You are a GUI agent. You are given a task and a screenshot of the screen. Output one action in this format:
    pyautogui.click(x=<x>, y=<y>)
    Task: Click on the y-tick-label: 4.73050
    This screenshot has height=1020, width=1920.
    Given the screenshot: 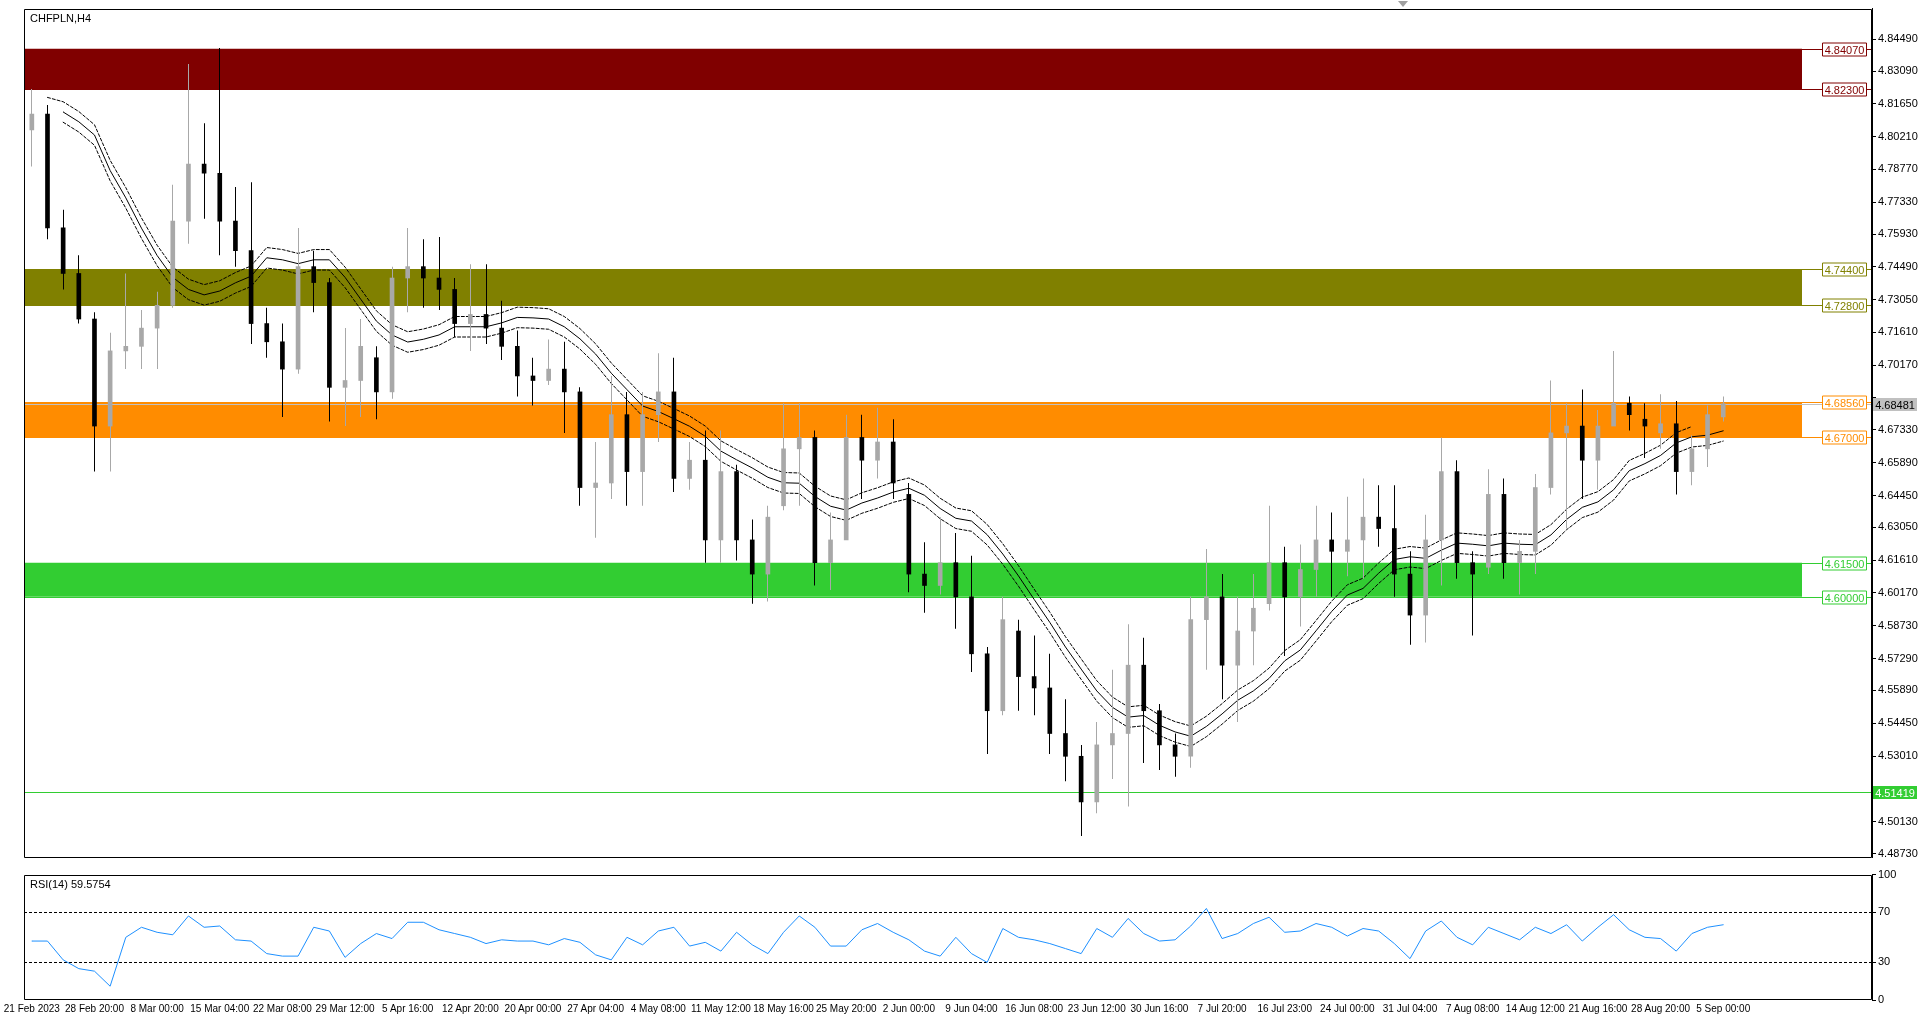 What is the action you would take?
    pyautogui.click(x=1898, y=298)
    